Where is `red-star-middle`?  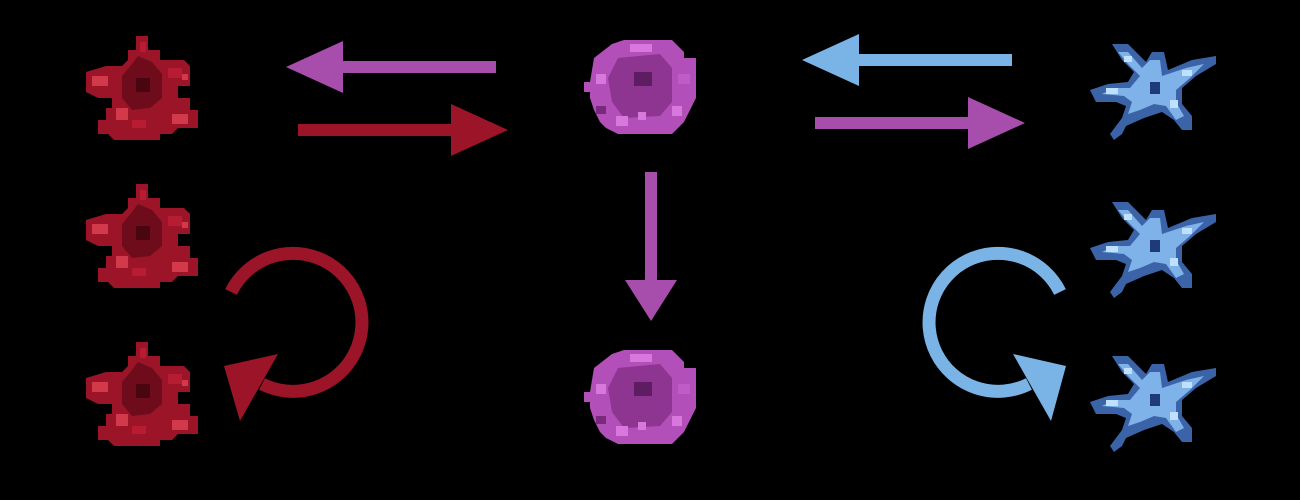
red-star-middle is located at coordinates (142, 236).